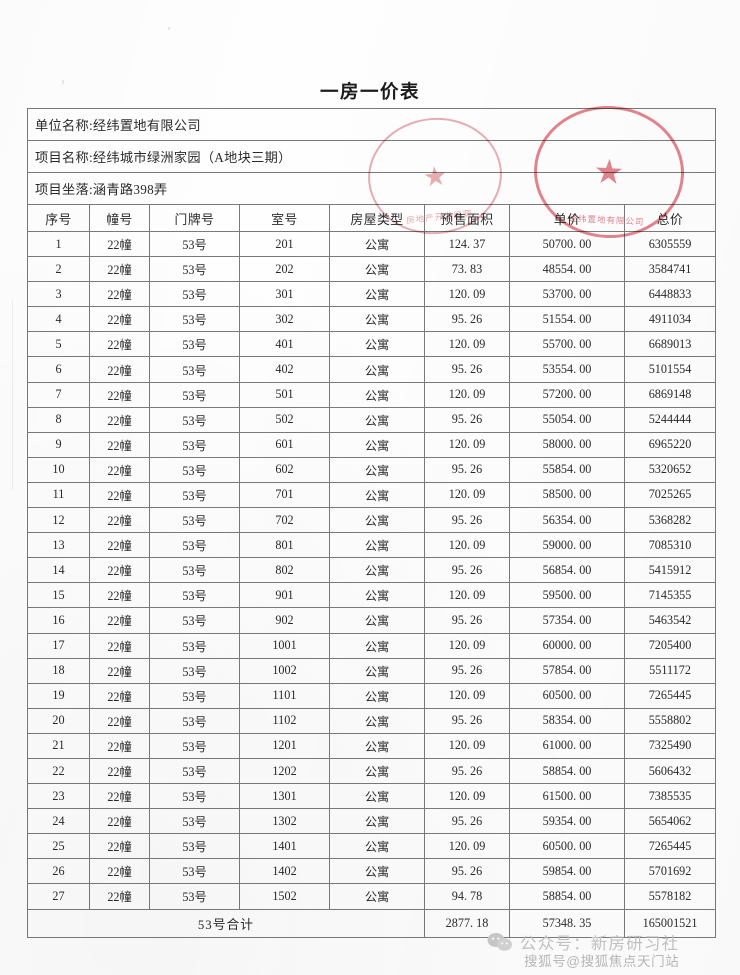  Describe the element at coordinates (567, 218) in the screenshot. I see `column-header: 单价` at that location.